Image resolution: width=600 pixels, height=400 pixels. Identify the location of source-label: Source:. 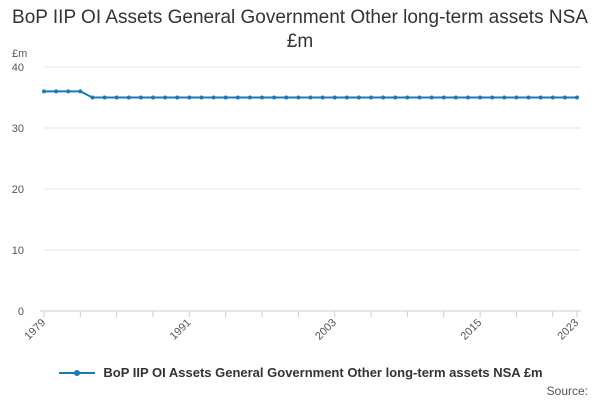
(567, 391).